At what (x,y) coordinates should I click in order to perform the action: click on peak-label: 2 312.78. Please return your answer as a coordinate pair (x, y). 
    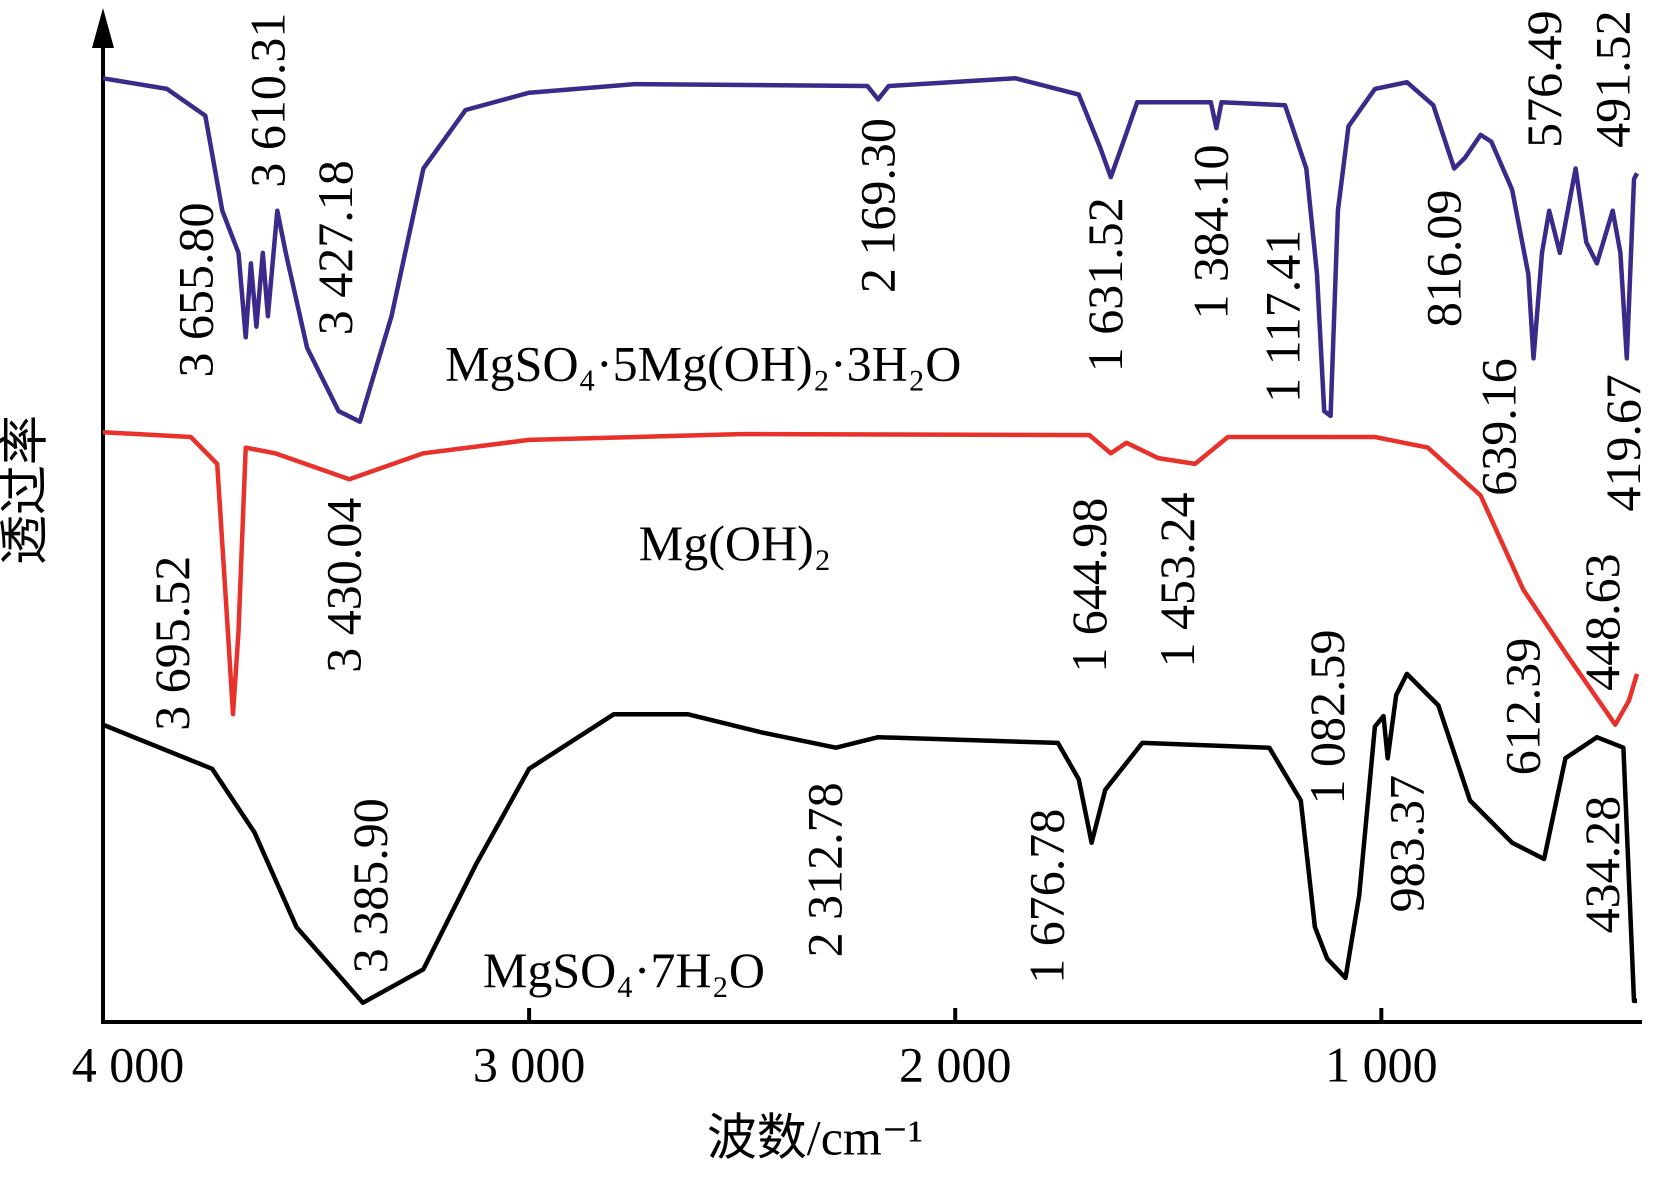
    Looking at the image, I should click on (825, 869).